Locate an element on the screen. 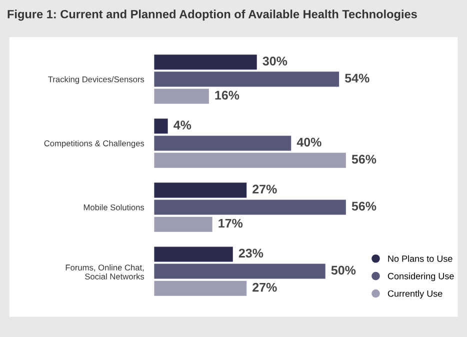 Image resolution: width=467 pixels, height=337 pixels. legend-label: Considering Use is located at coordinates (421, 277).